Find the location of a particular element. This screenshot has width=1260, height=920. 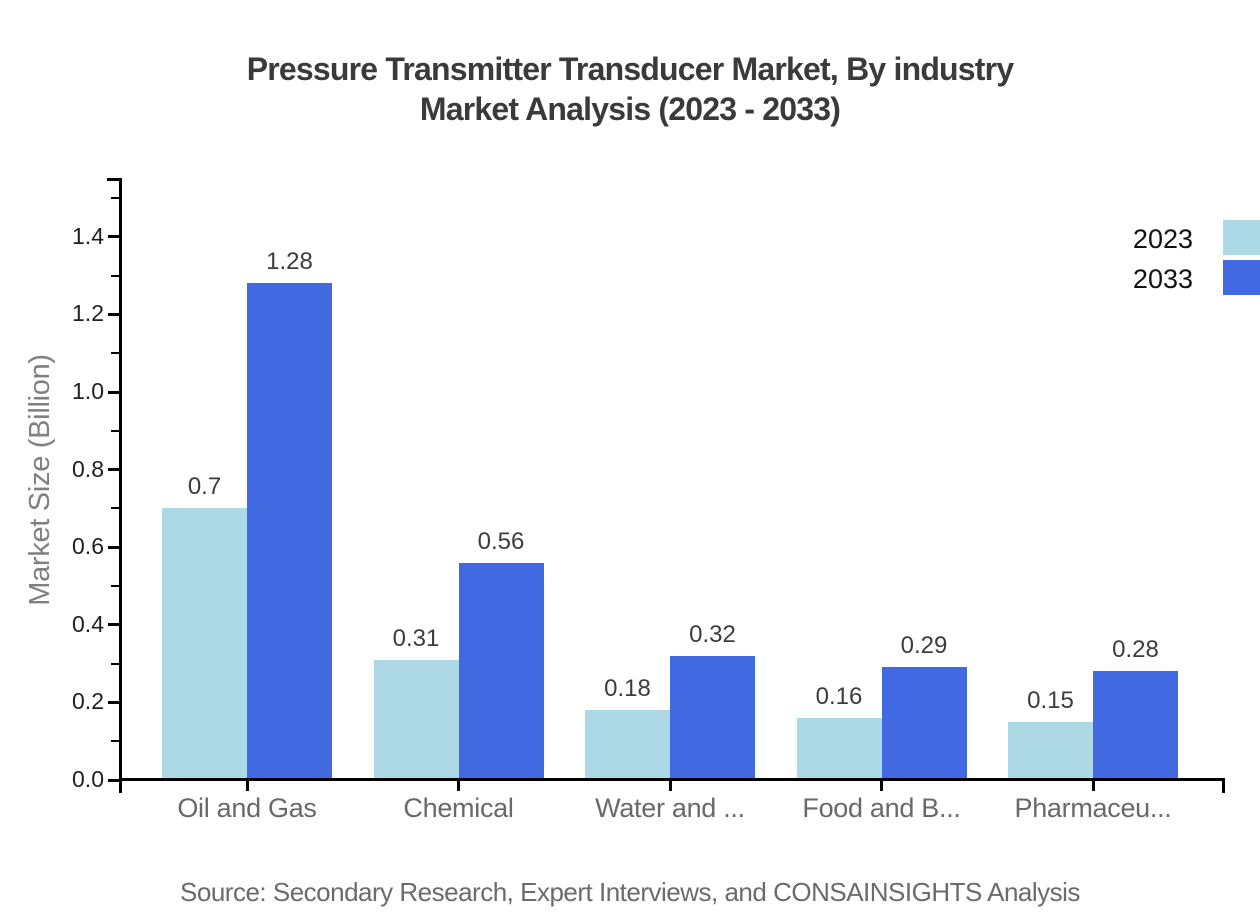

x-category-label: Chemical is located at coordinates (458, 808).